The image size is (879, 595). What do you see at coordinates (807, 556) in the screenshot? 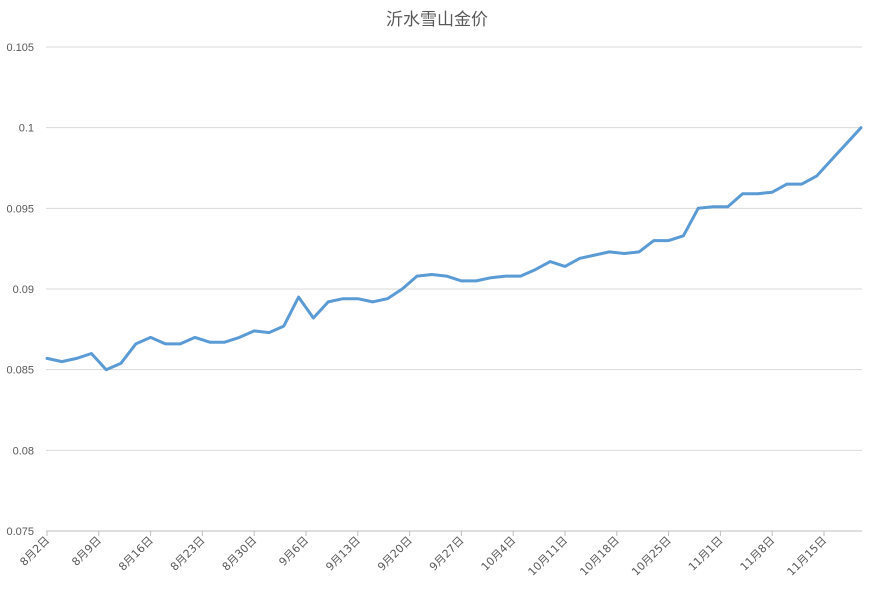
I see `x-tick-label: 11月15日` at bounding box center [807, 556].